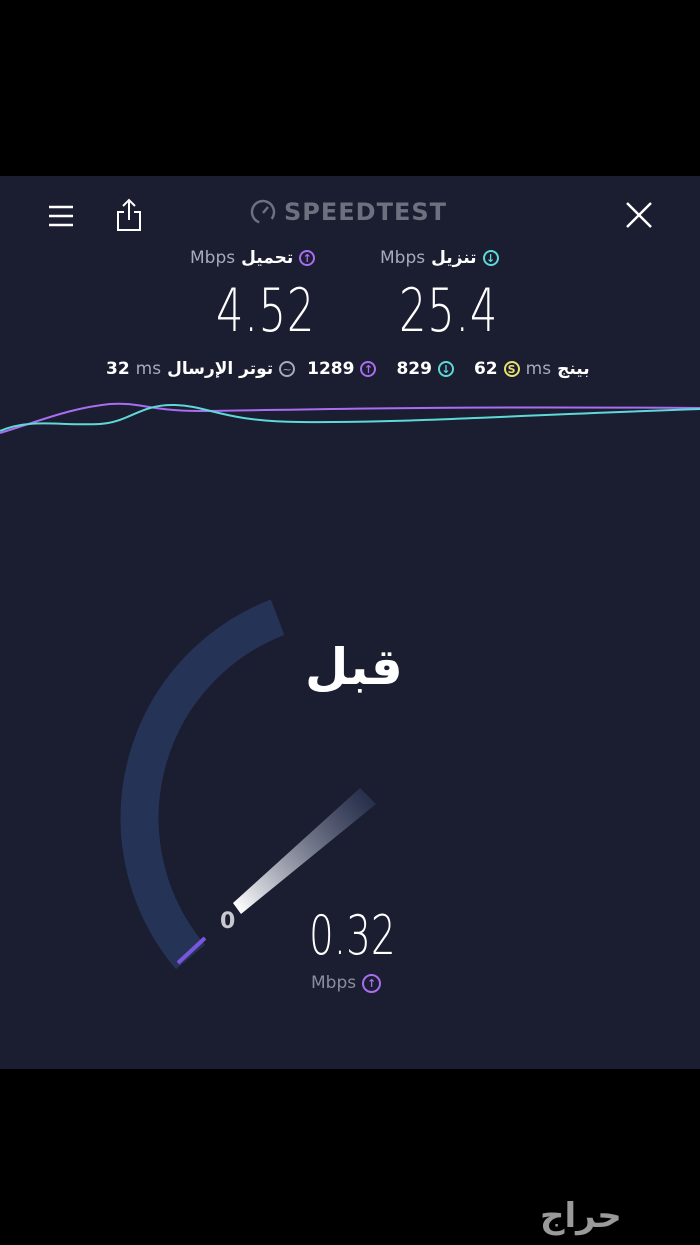 This screenshot has width=700, height=1245. I want to click on jitter-icon: ~, so click(287, 369).